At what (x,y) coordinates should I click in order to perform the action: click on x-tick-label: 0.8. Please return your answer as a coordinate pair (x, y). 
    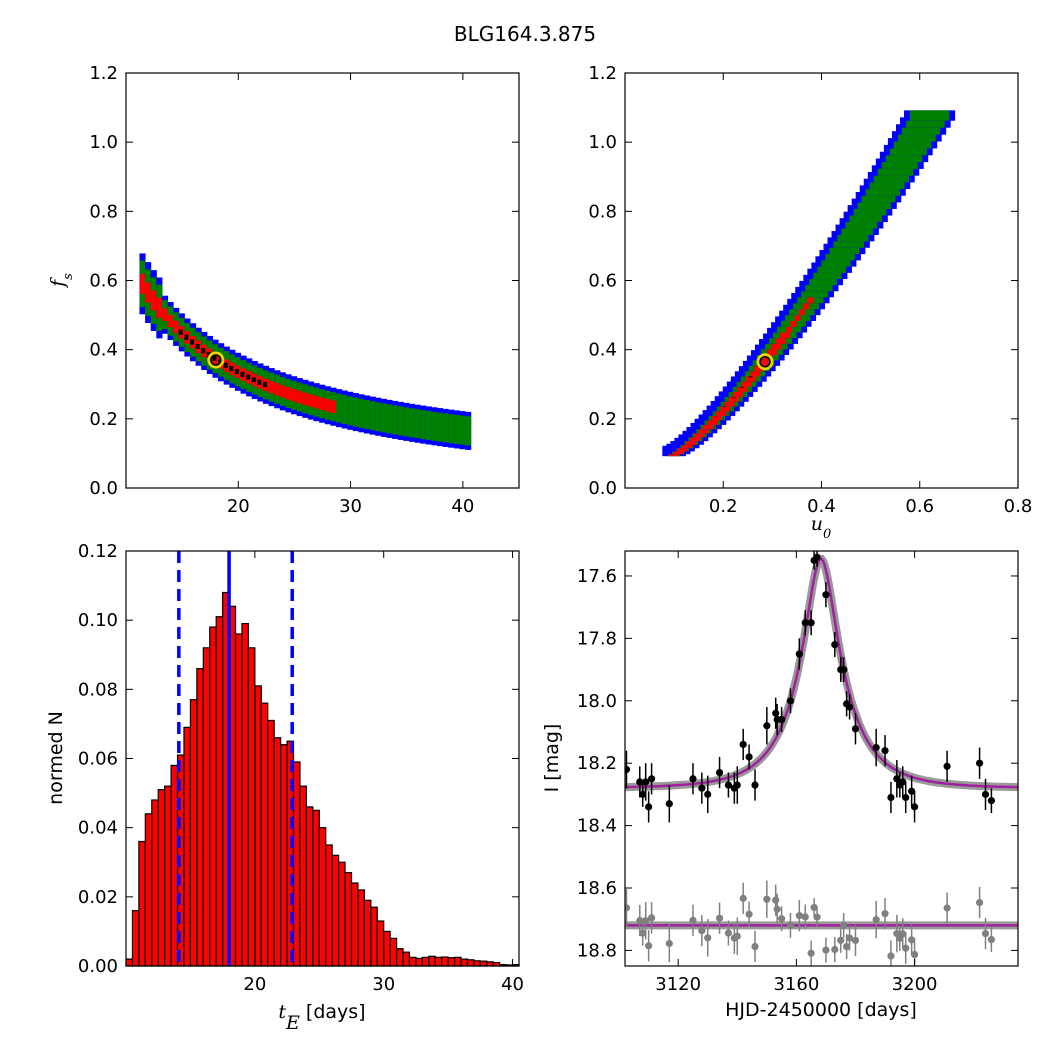
    Looking at the image, I should click on (1018, 506).